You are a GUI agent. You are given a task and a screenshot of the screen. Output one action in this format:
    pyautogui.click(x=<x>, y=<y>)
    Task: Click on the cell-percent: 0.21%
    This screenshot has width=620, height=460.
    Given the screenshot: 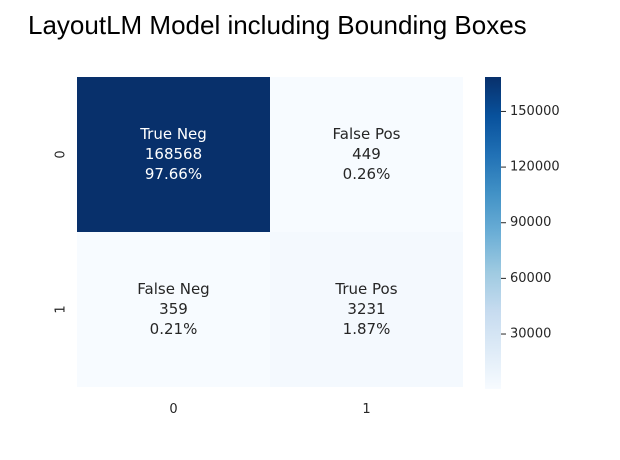 What is the action you would take?
    pyautogui.click(x=174, y=329)
    